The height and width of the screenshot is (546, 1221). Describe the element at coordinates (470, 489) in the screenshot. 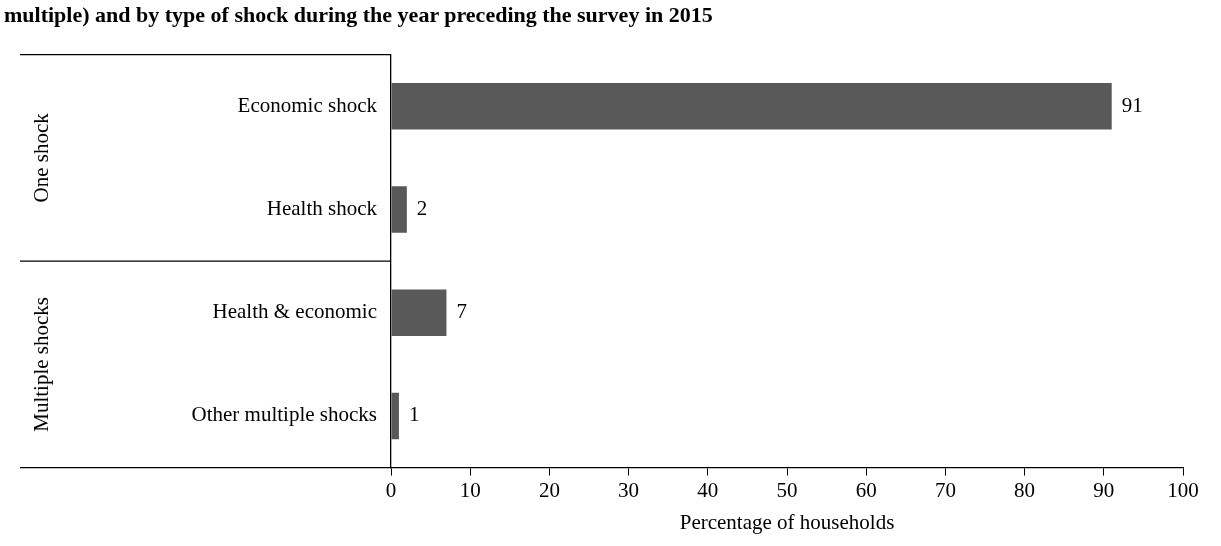

I see `x-tick-label: 10` at that location.